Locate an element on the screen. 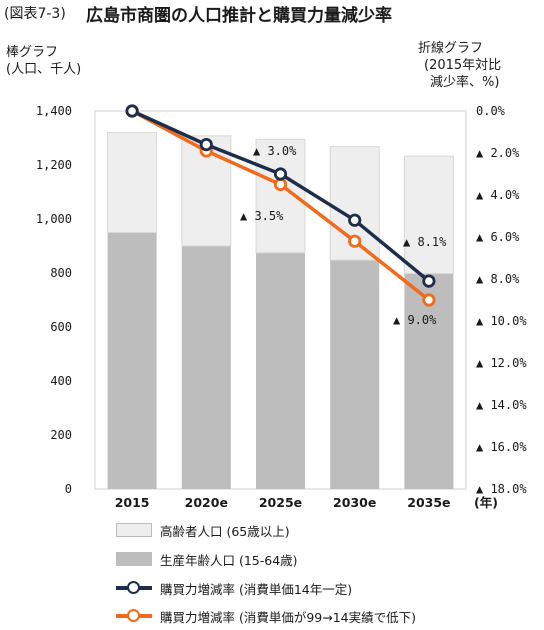 This screenshot has width=544, height=630. right-axis-unit: 折線グラフ (2015年対比 減少率、%) is located at coordinates (459, 65).